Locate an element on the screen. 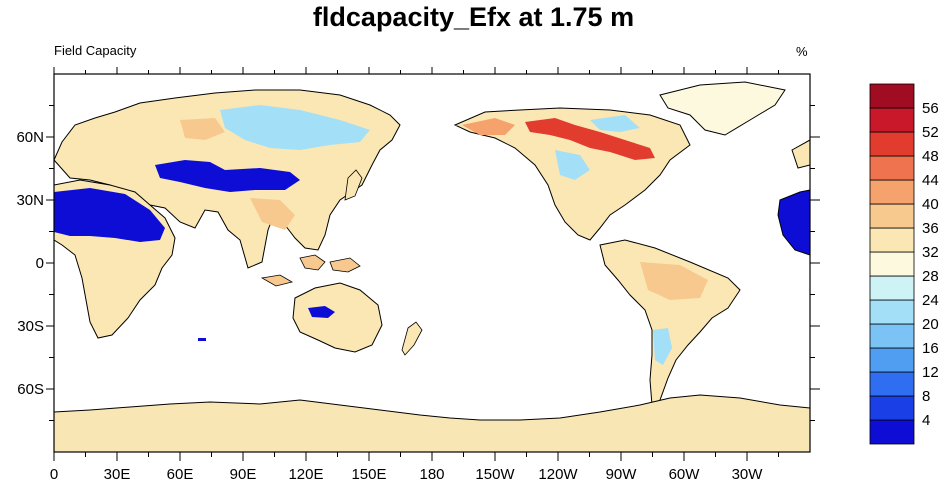  region-central-asia is located at coordinates (227, 176).